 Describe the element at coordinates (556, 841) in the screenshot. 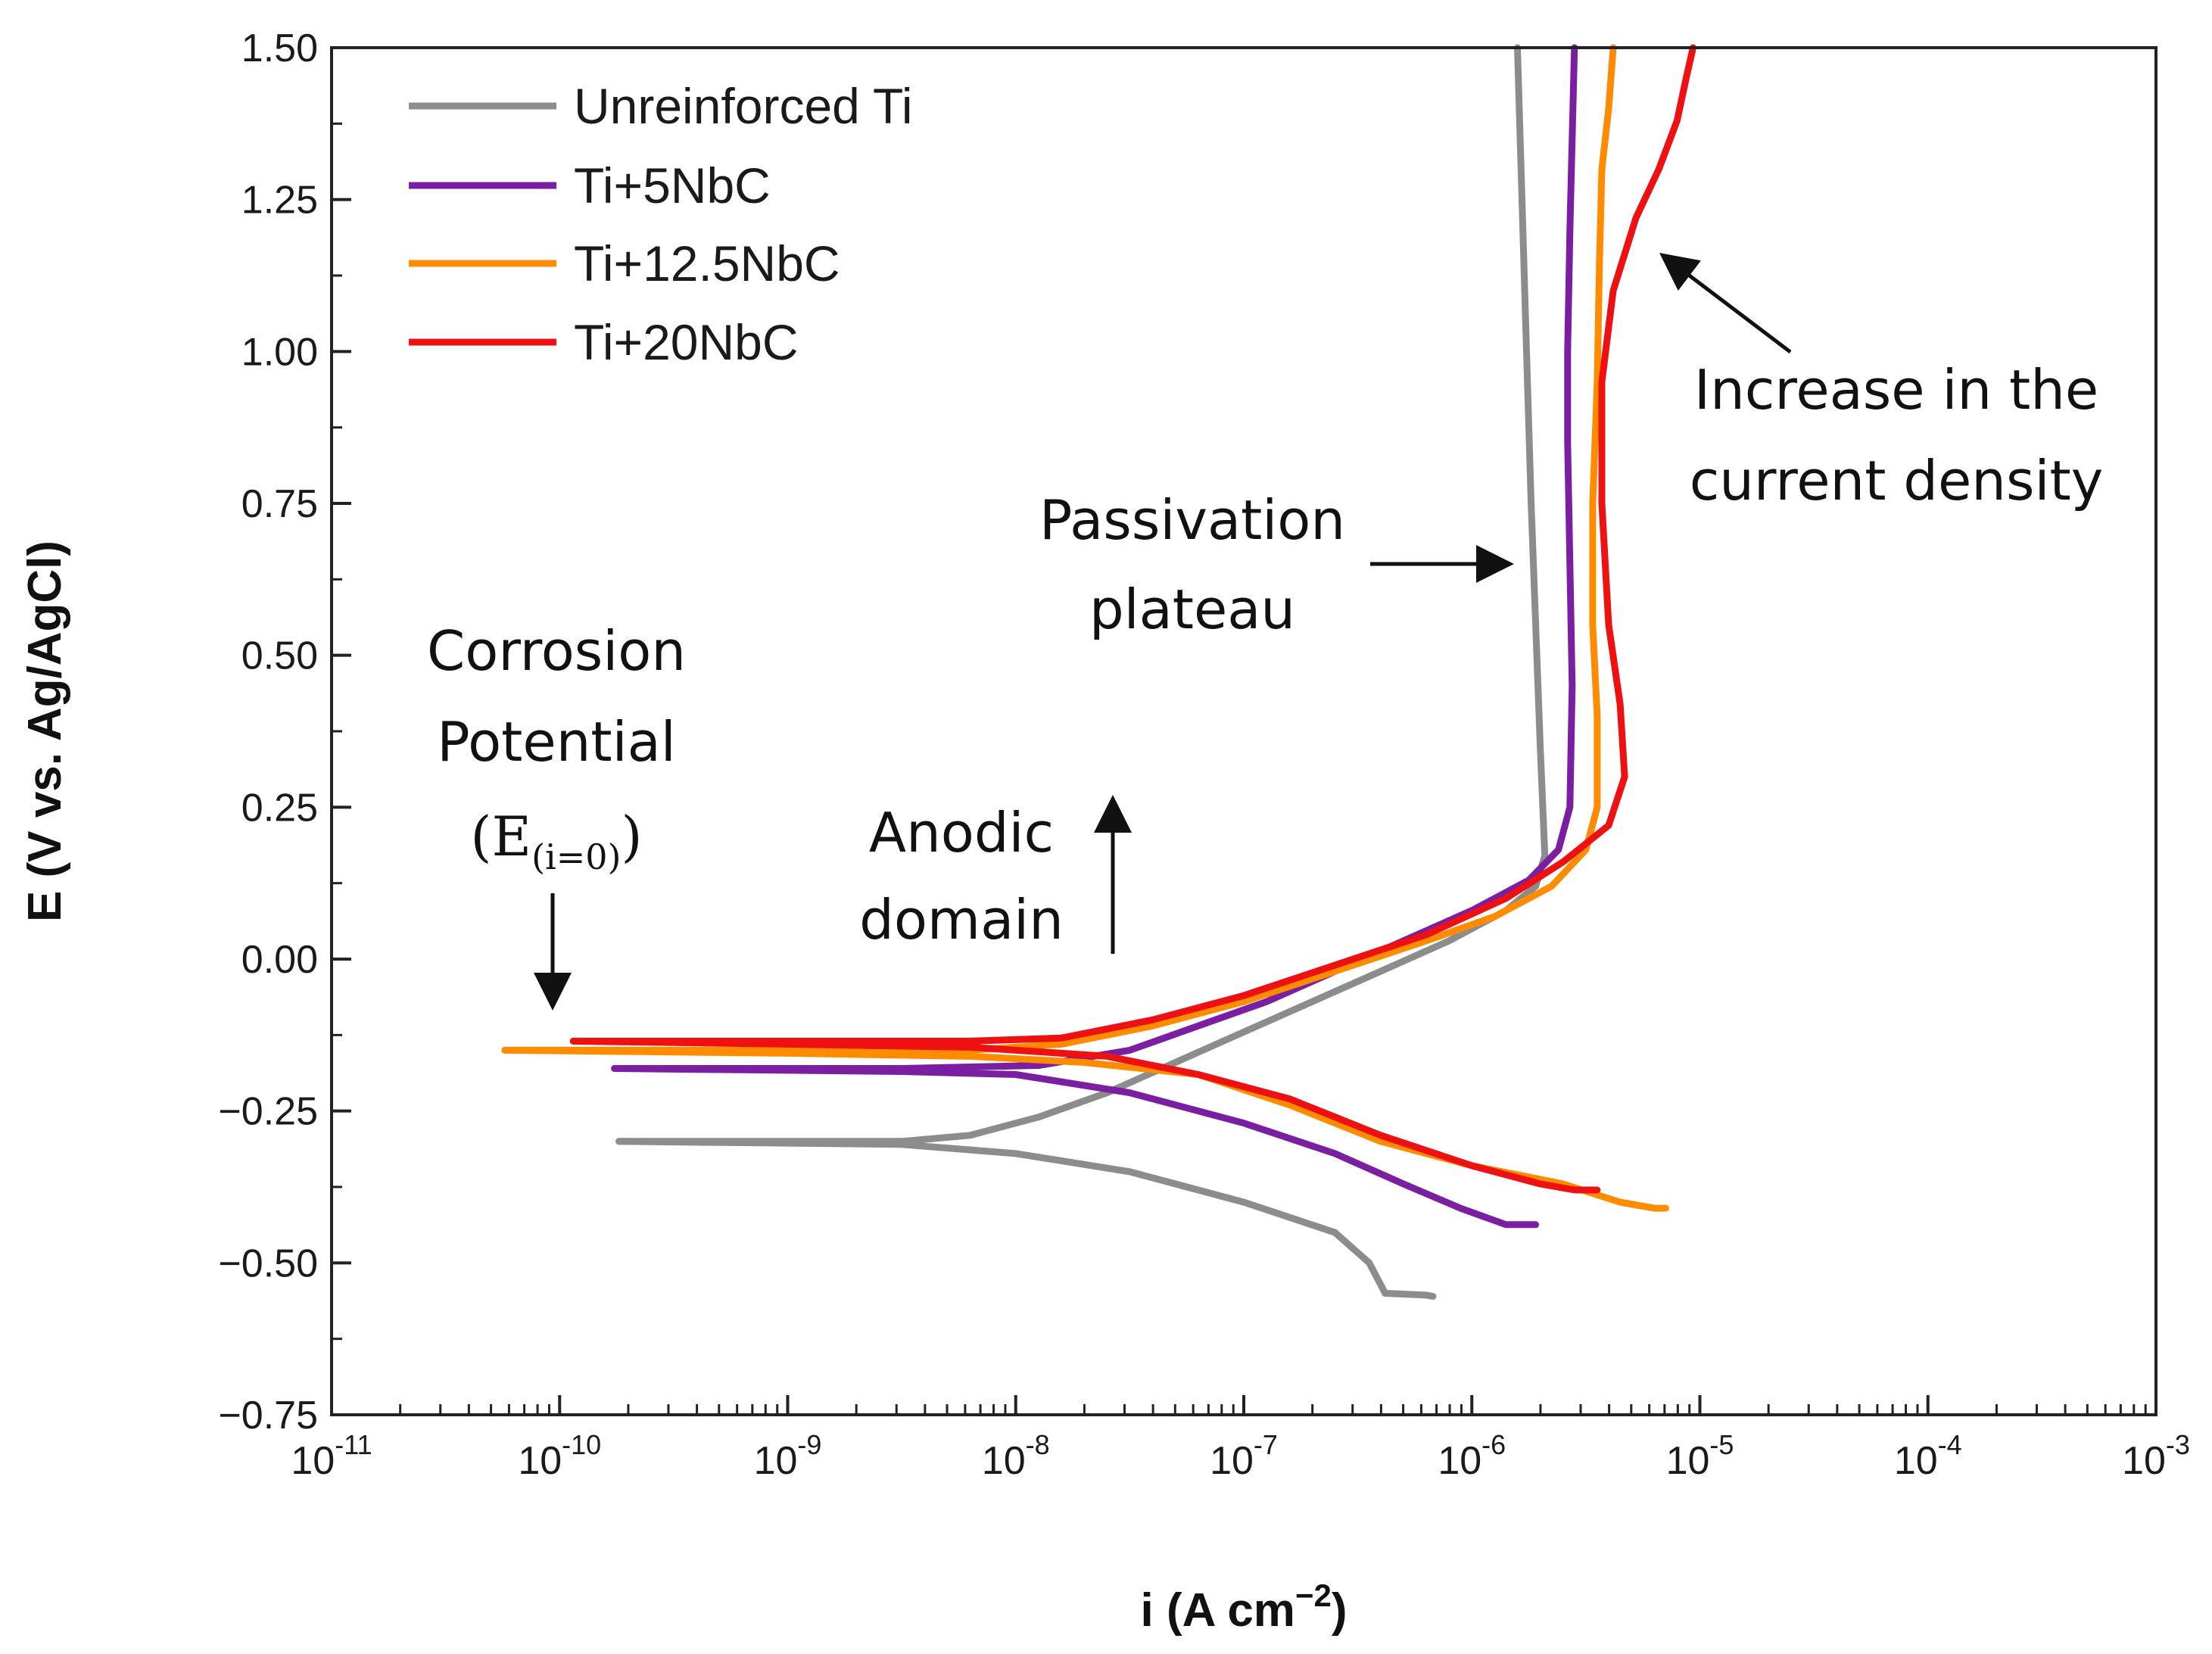

I see `annotation-corrosion-symbol: (E(i=0))` at that location.